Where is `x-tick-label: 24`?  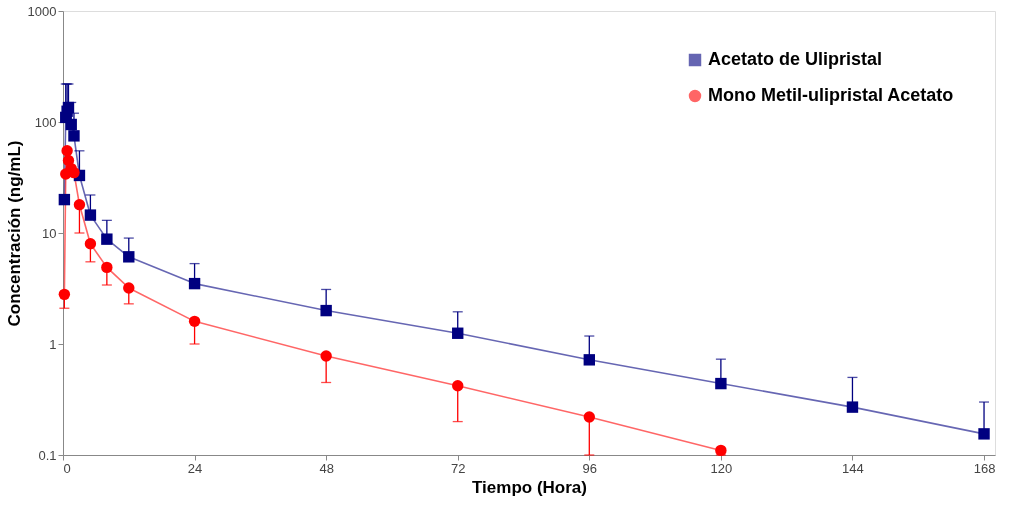 x-tick-label: 24 is located at coordinates (195, 468).